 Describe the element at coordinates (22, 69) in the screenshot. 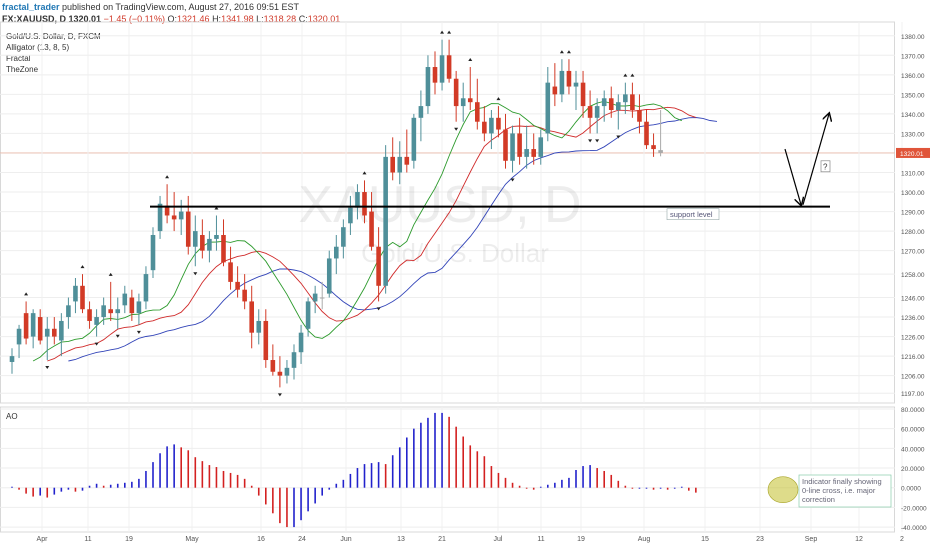

I see `indicator-thezone: TheZone` at that location.